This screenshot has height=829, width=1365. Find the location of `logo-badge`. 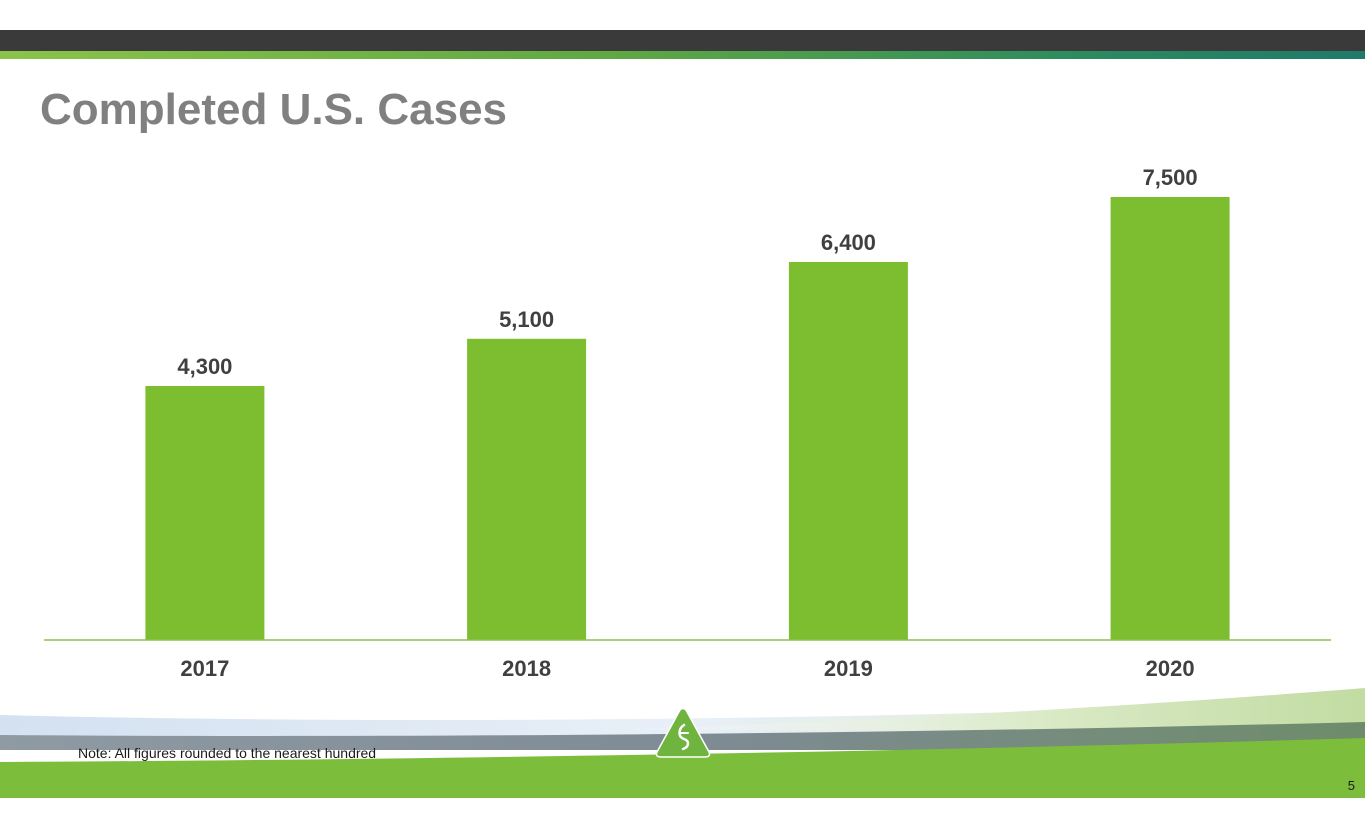

logo-badge is located at coordinates (683, 732).